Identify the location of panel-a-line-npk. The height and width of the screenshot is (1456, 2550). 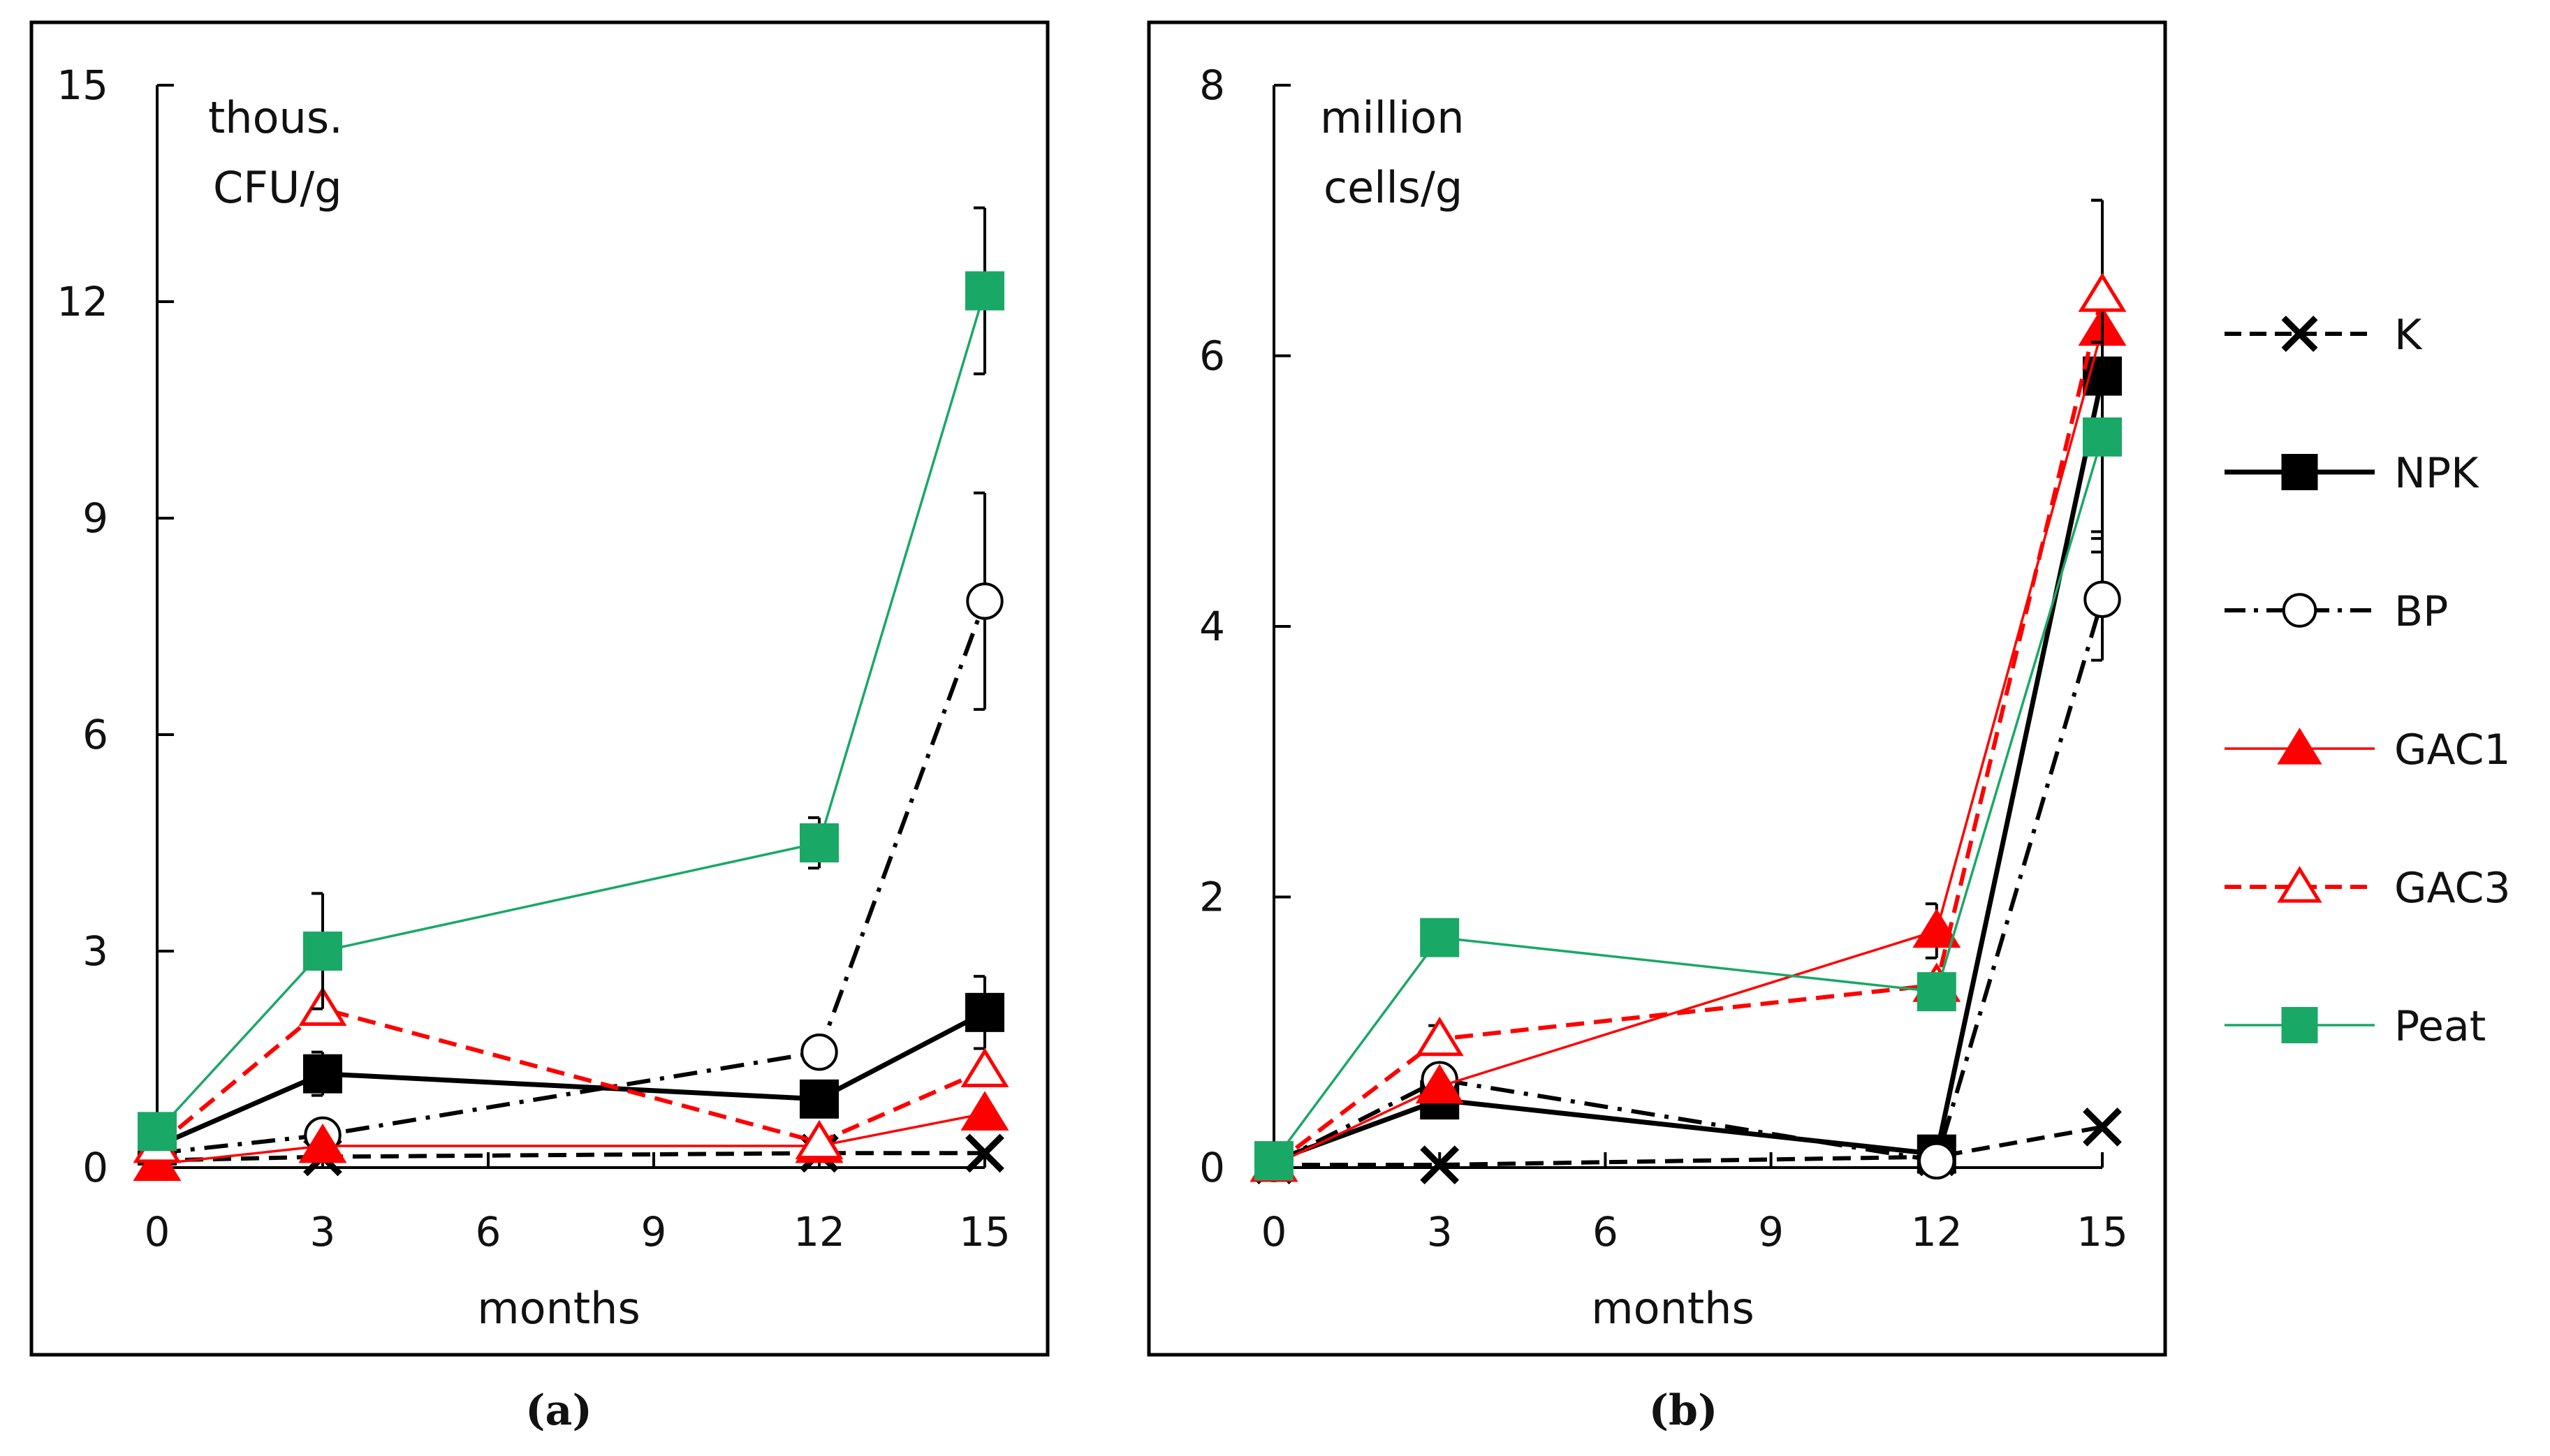
(571, 1079).